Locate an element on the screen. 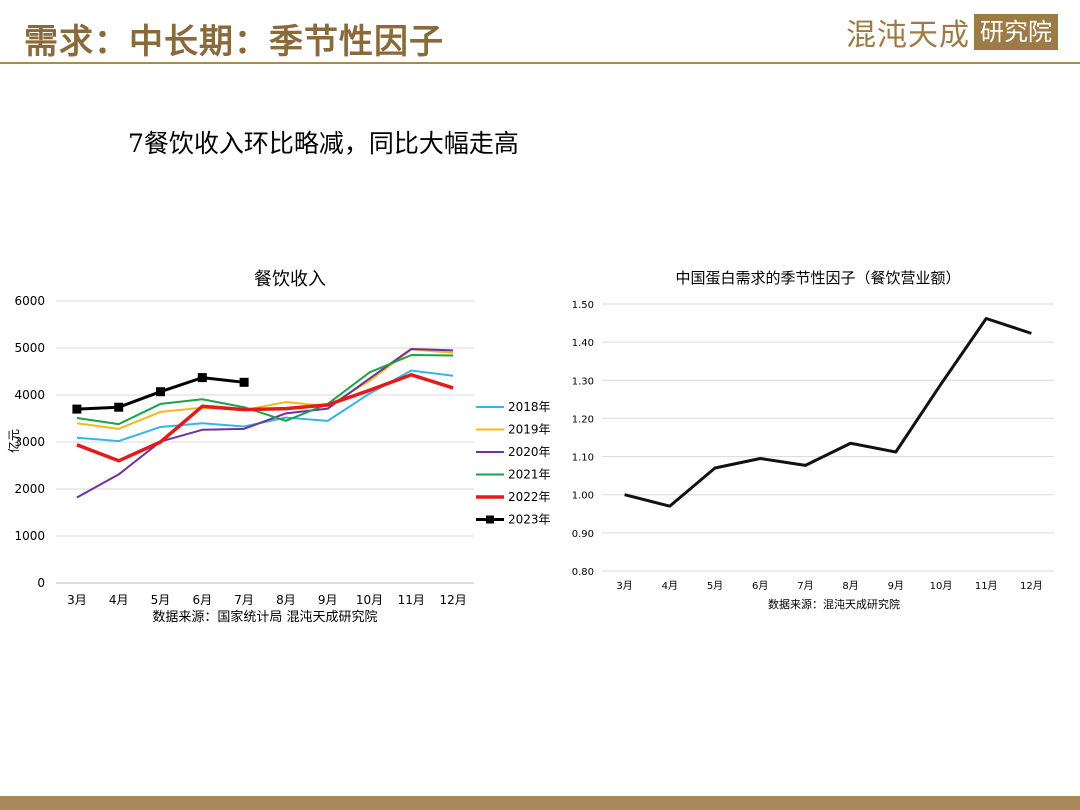  y-tick-label: 1.40 is located at coordinates (583, 343).